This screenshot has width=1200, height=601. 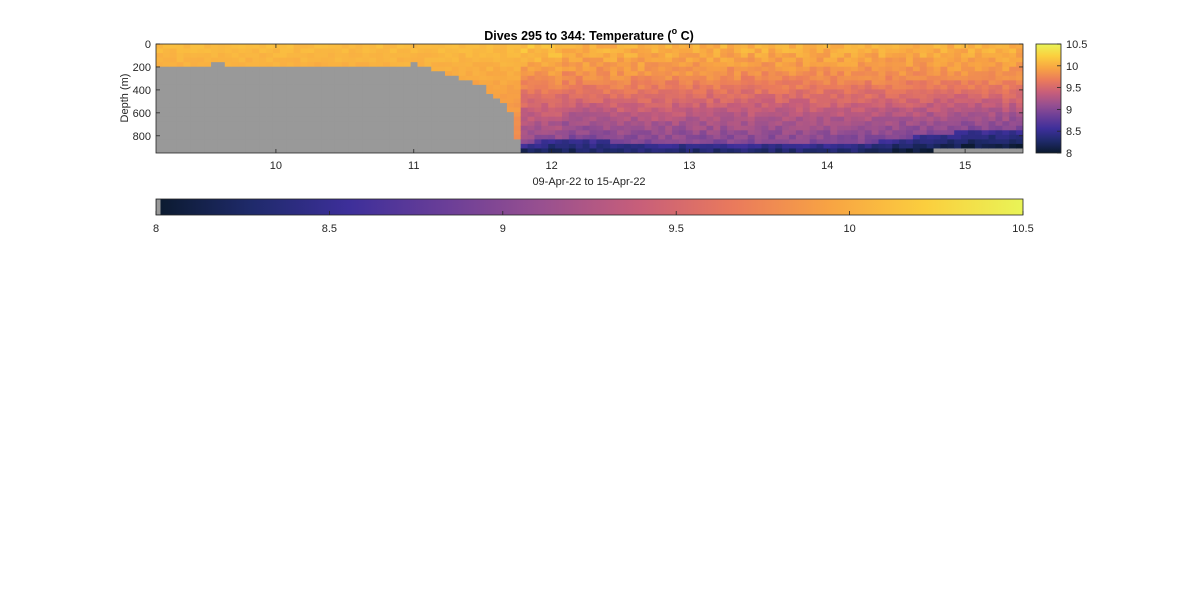 What do you see at coordinates (965, 166) in the screenshot?
I see `x-tick-label: 15` at bounding box center [965, 166].